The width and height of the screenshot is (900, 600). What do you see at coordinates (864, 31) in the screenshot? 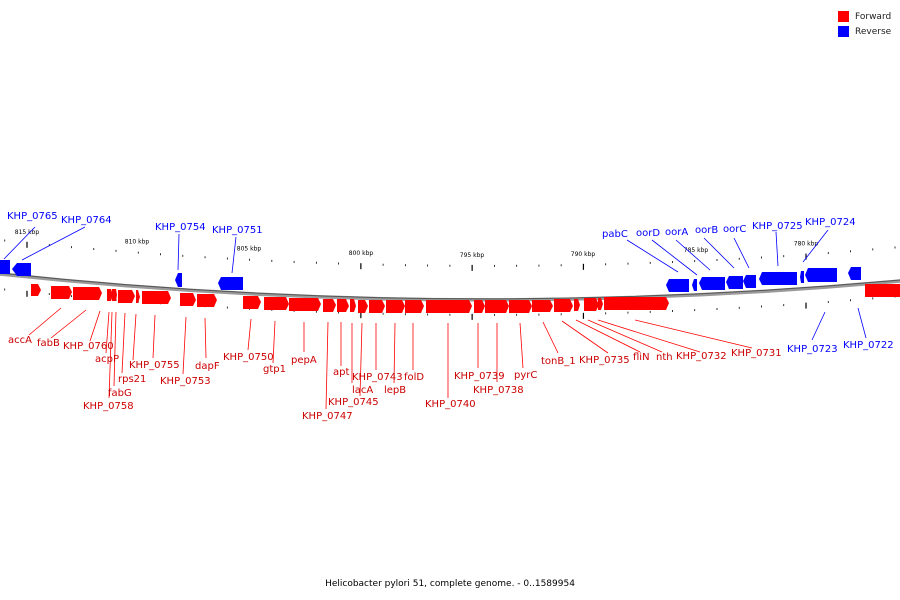
I see `legend-item-reverse: Reverse` at bounding box center [864, 31].